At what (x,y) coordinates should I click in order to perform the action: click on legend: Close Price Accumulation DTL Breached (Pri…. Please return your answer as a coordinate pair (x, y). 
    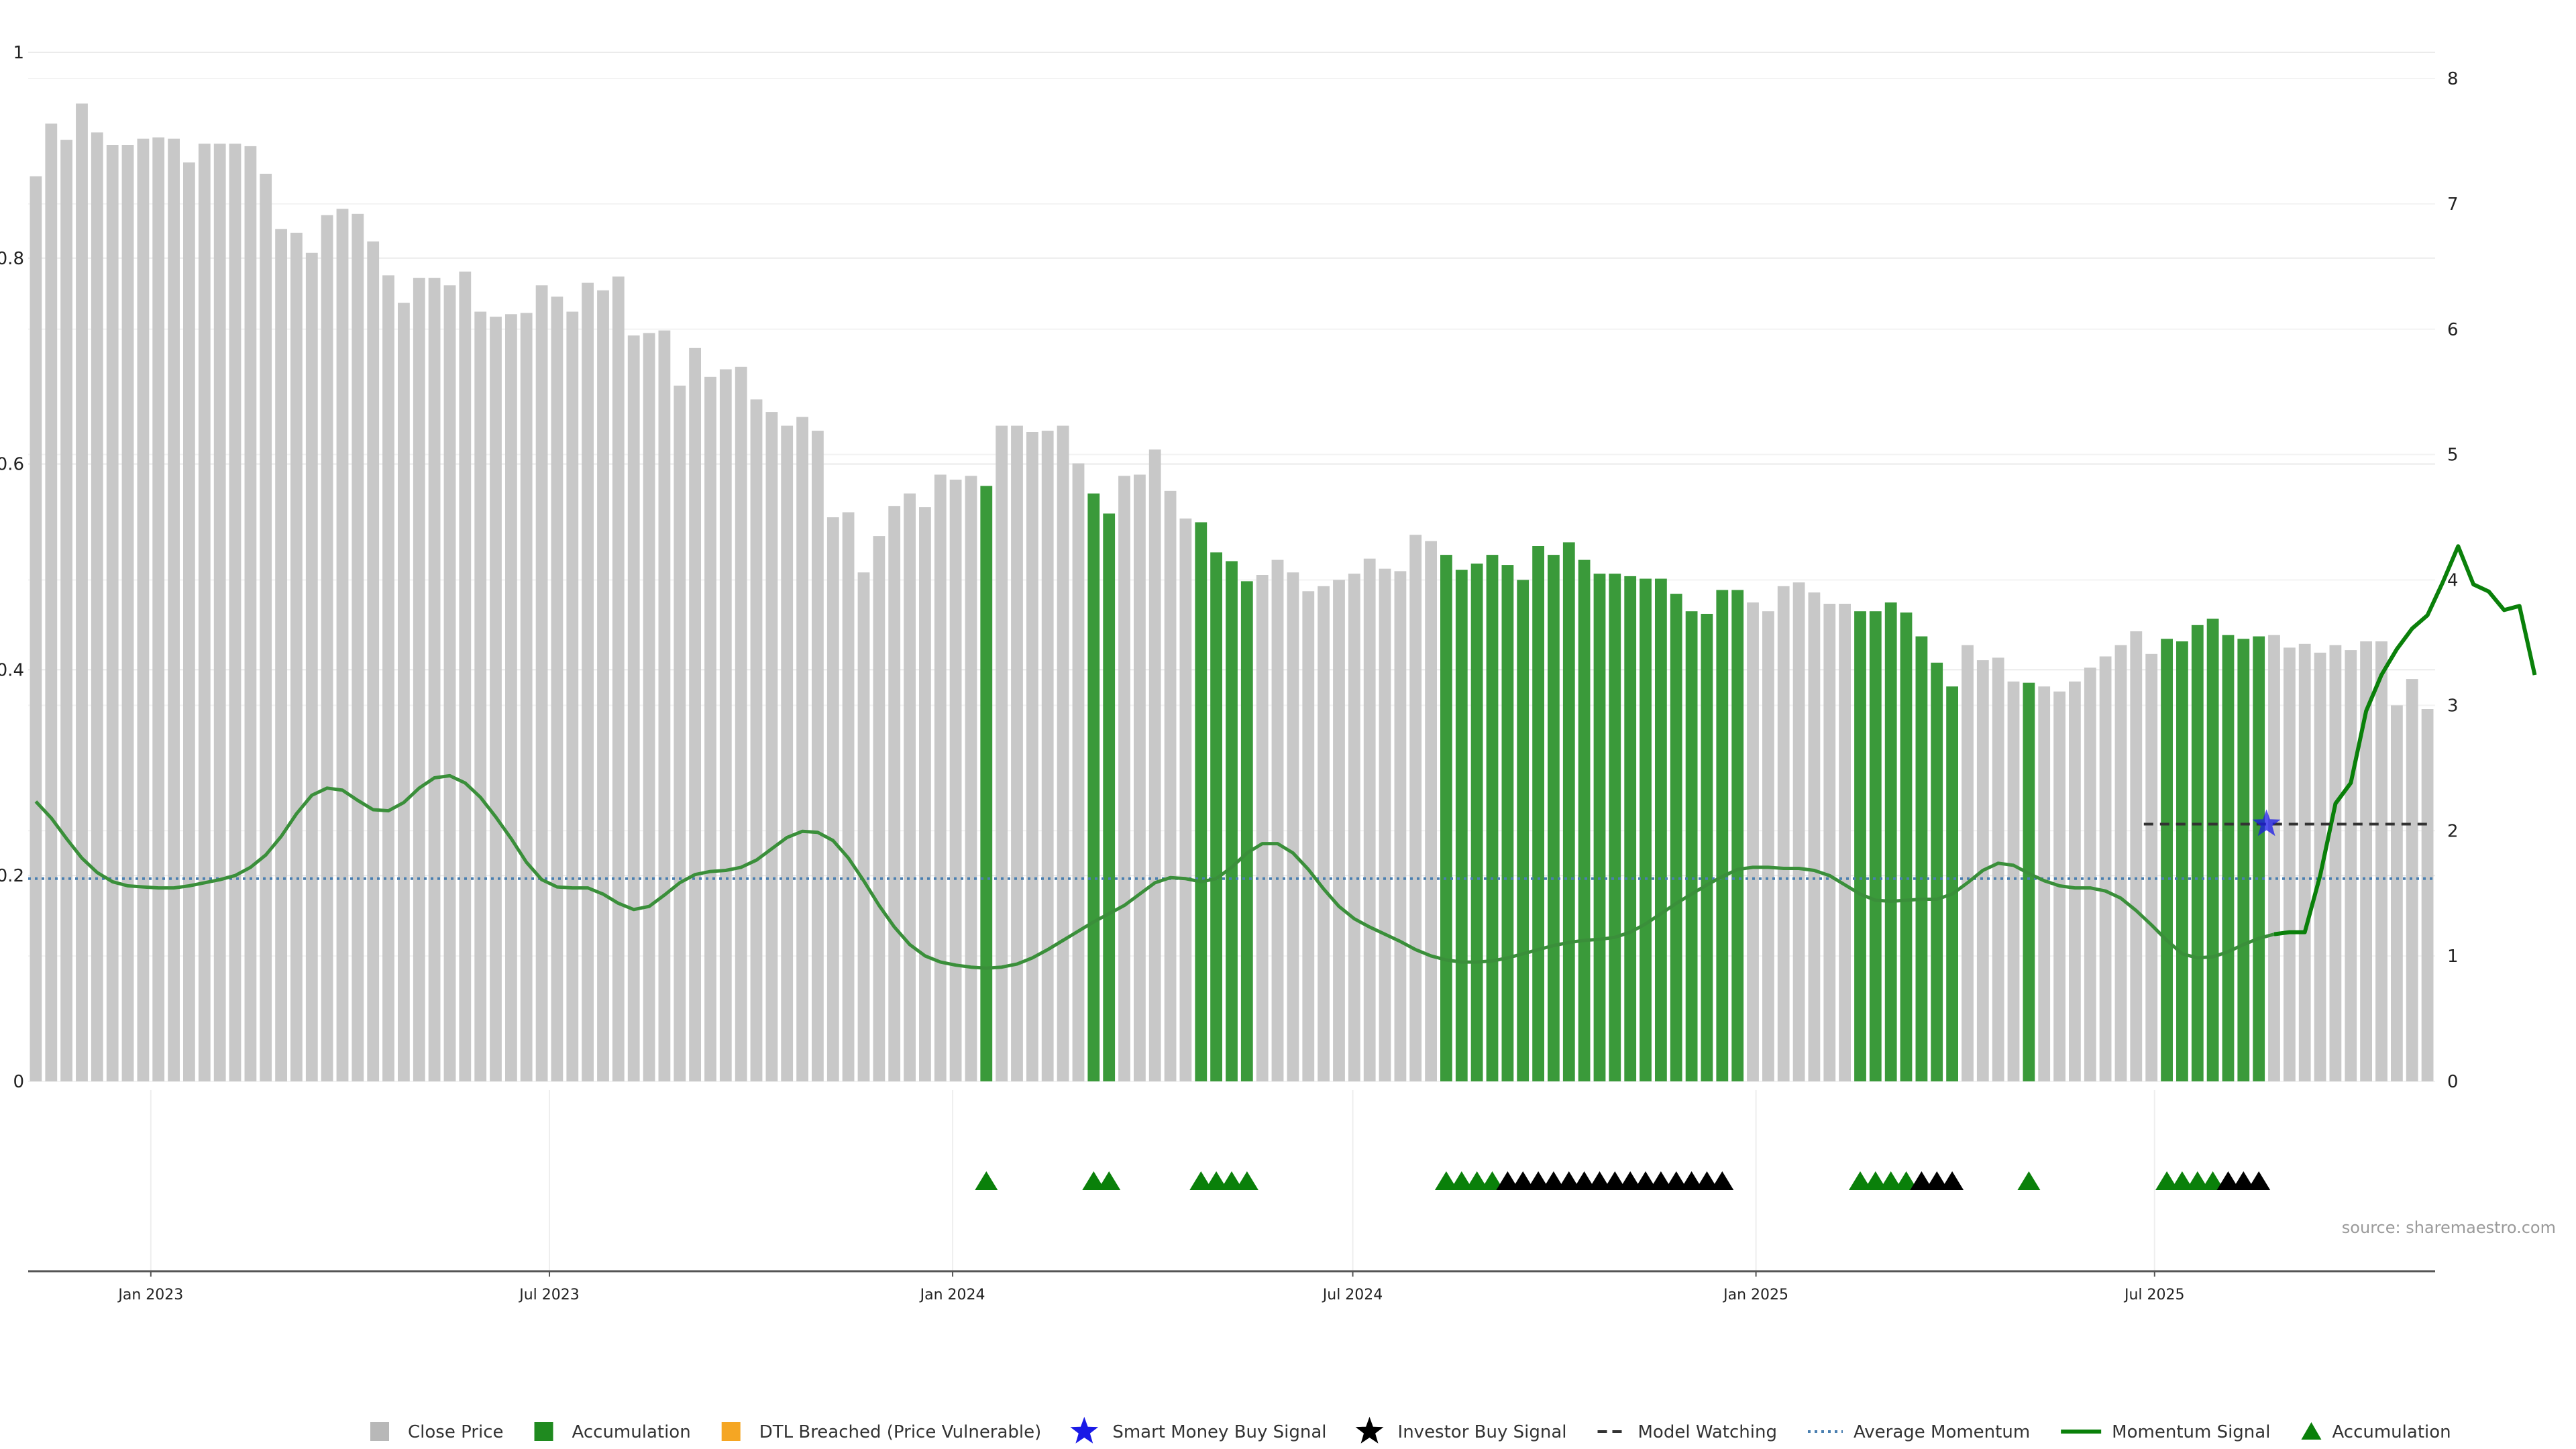
    Looking at the image, I should click on (1410, 1430).